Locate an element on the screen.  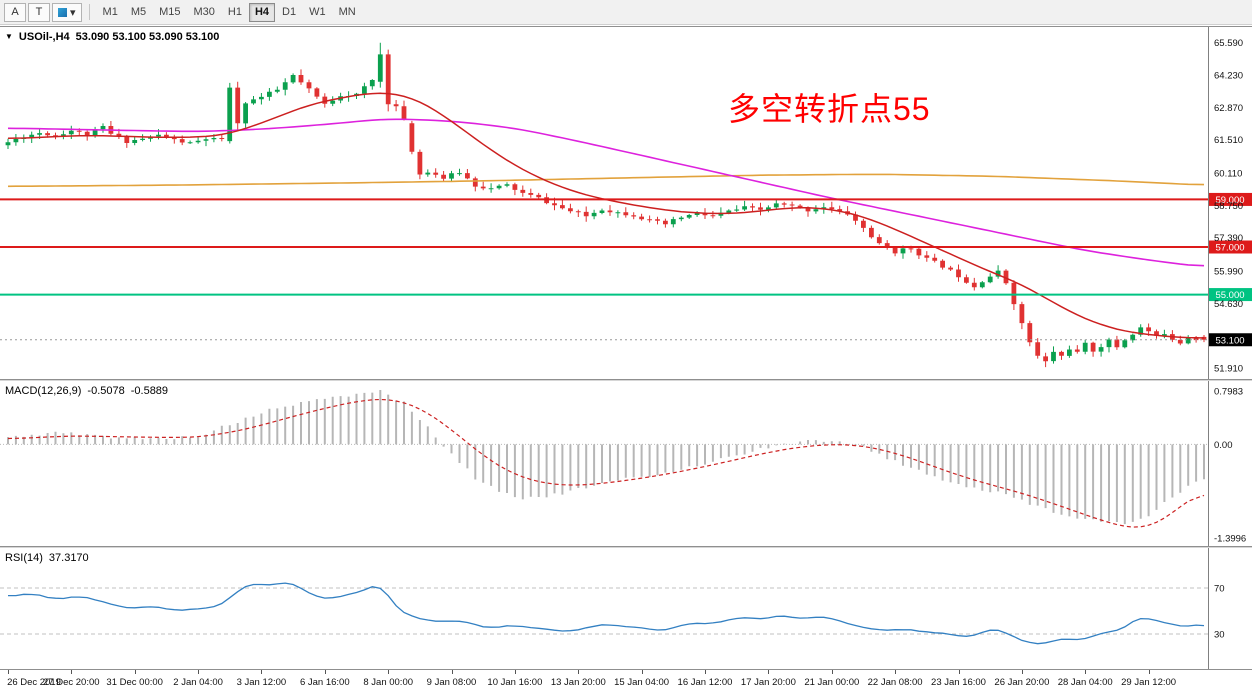
timeframe-button-m15: M15 is located at coordinates (169, 12).